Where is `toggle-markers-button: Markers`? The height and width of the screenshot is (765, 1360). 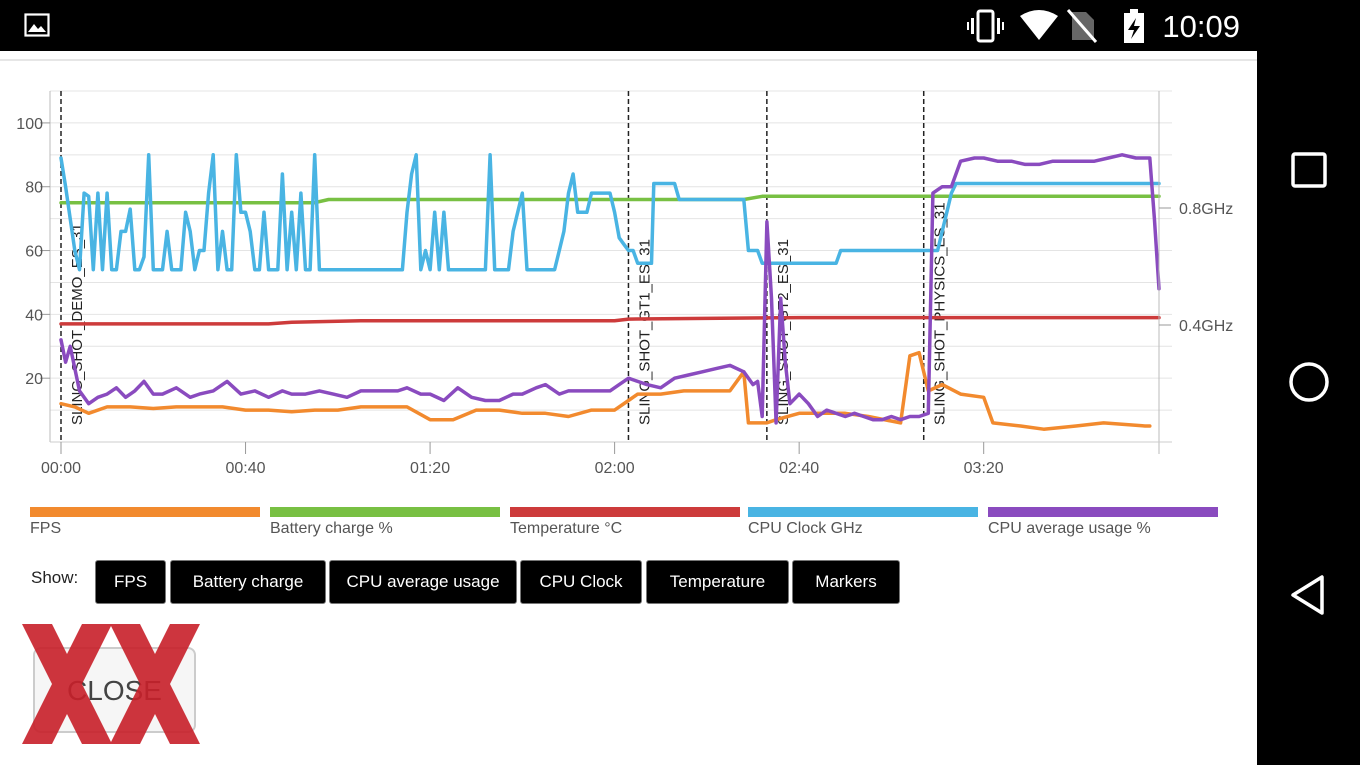
toggle-markers-button: Markers is located at coordinates (846, 582).